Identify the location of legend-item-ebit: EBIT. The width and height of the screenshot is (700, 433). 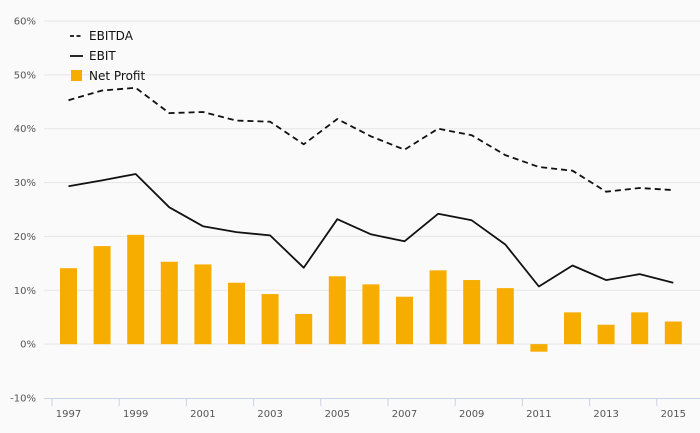
(93, 56).